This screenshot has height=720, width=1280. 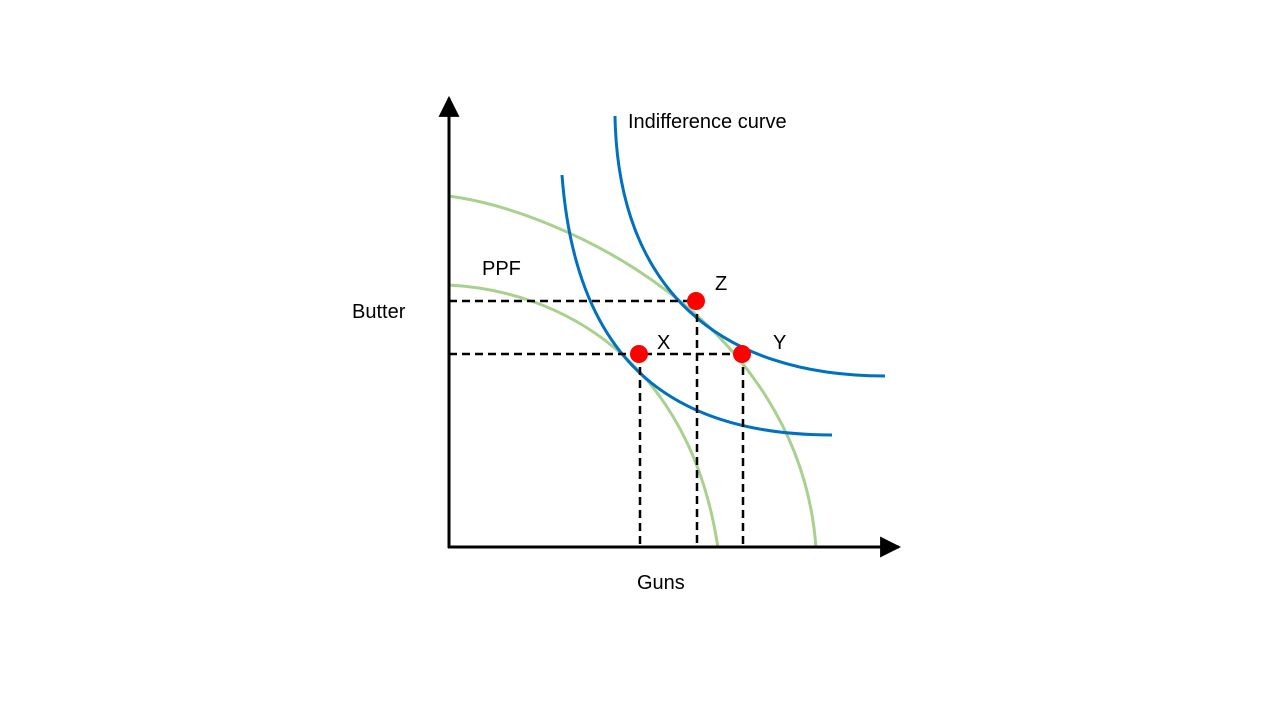 What do you see at coordinates (779, 343) in the screenshot?
I see `point-y-label: Y` at bounding box center [779, 343].